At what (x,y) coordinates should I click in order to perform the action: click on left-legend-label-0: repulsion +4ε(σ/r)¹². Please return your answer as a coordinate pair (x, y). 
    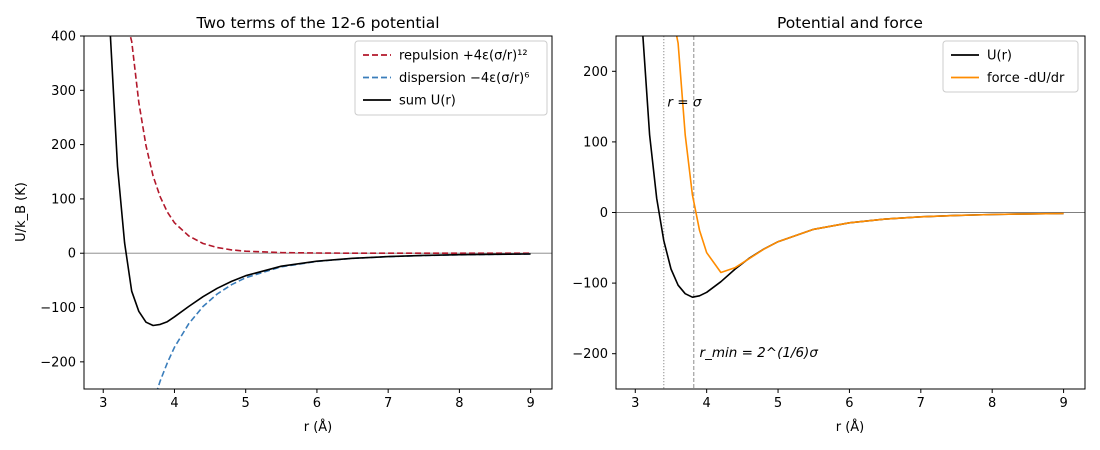
    Looking at the image, I should click on (463, 56).